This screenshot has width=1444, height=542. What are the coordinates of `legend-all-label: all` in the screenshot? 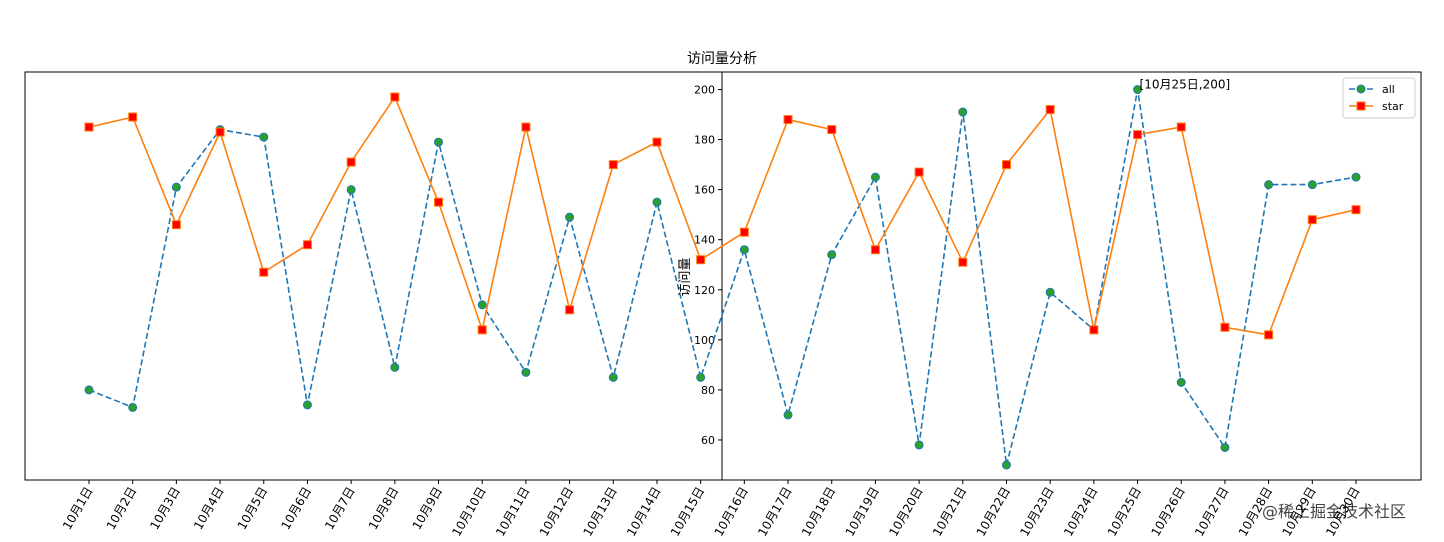 It's located at (1388, 89).